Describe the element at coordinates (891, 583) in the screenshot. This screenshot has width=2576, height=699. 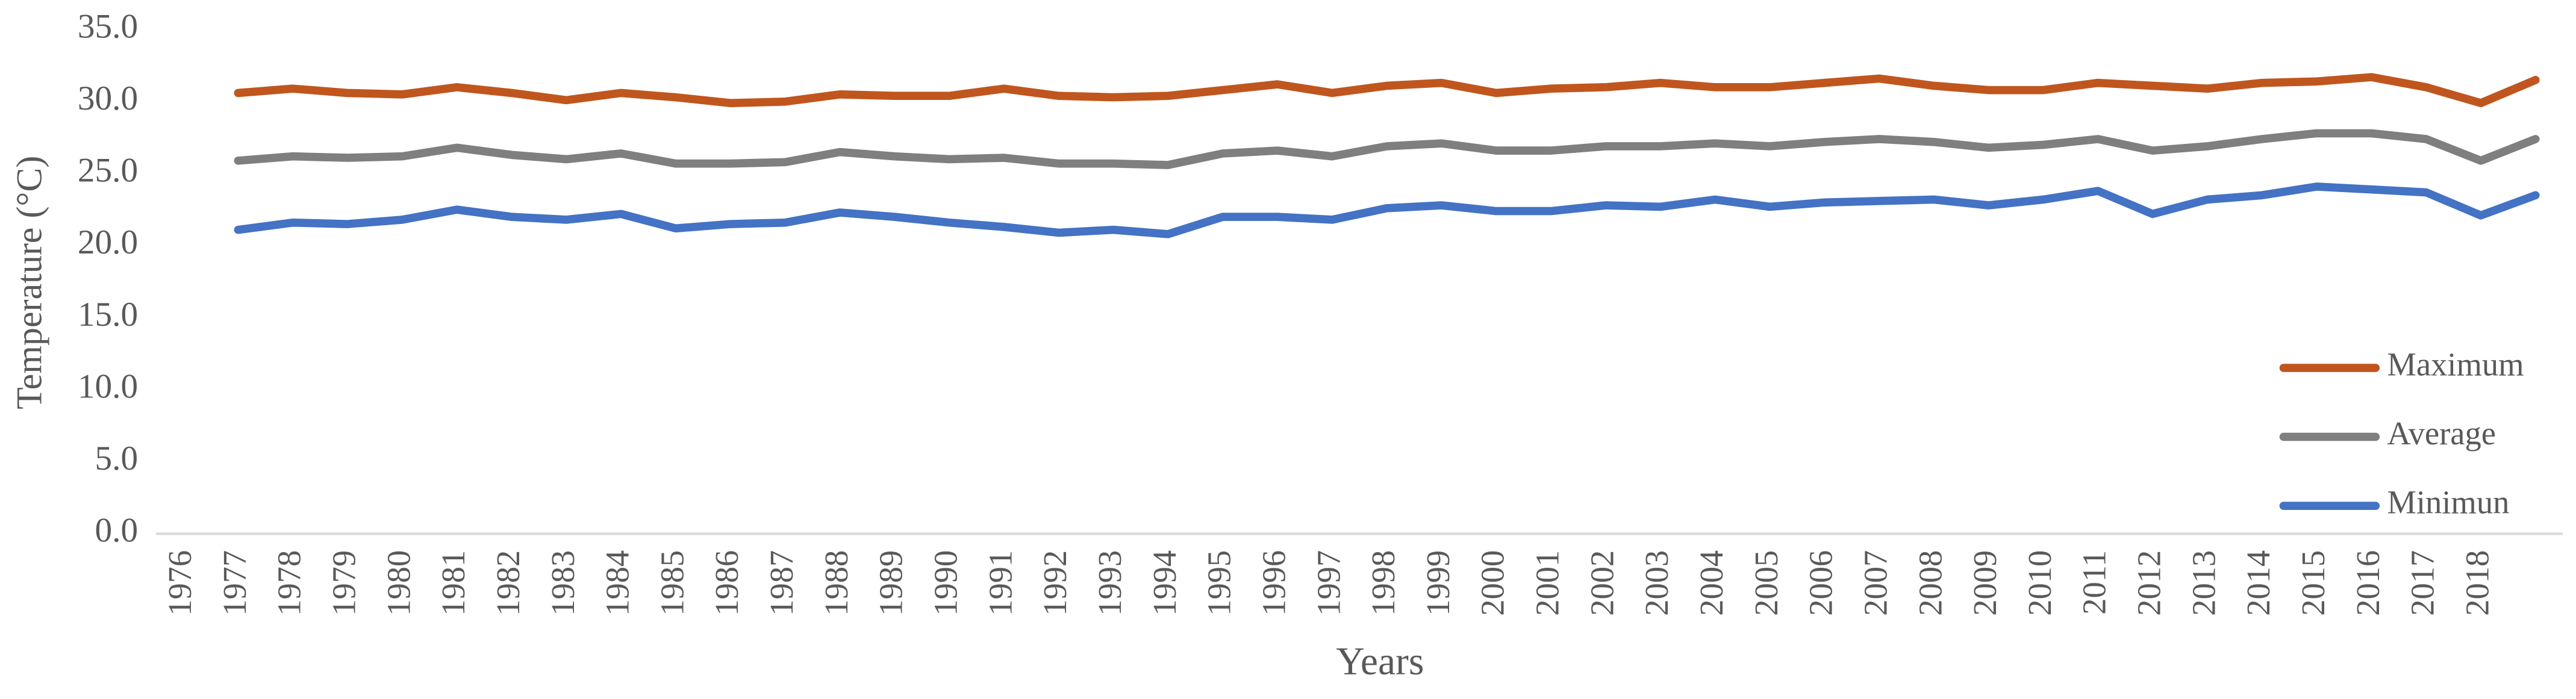
I see `x-tick-label: 1989` at that location.